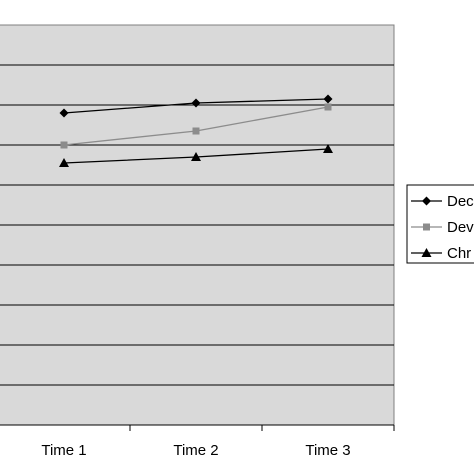 The image size is (474, 474). I want to click on series-group, so click(196, 130).